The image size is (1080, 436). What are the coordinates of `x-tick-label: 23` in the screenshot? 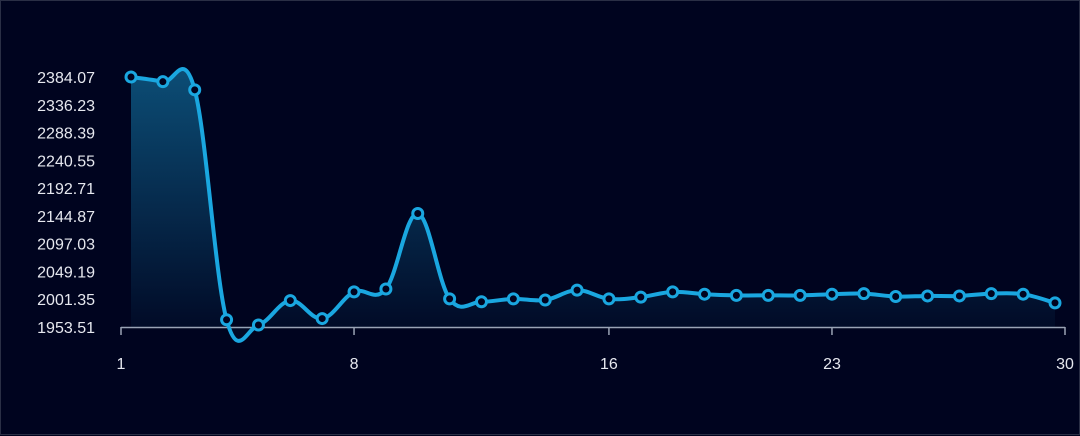 It's located at (832, 364).